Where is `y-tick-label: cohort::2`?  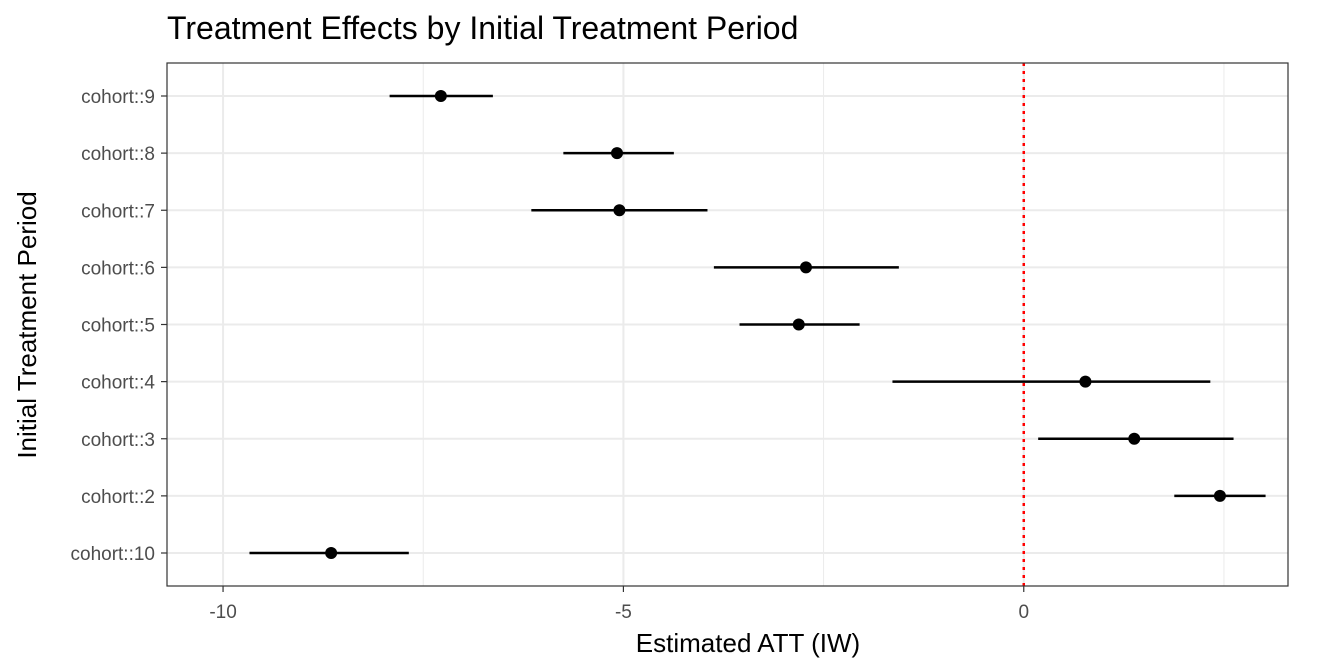
y-tick-label: cohort::2 is located at coordinates (118, 497).